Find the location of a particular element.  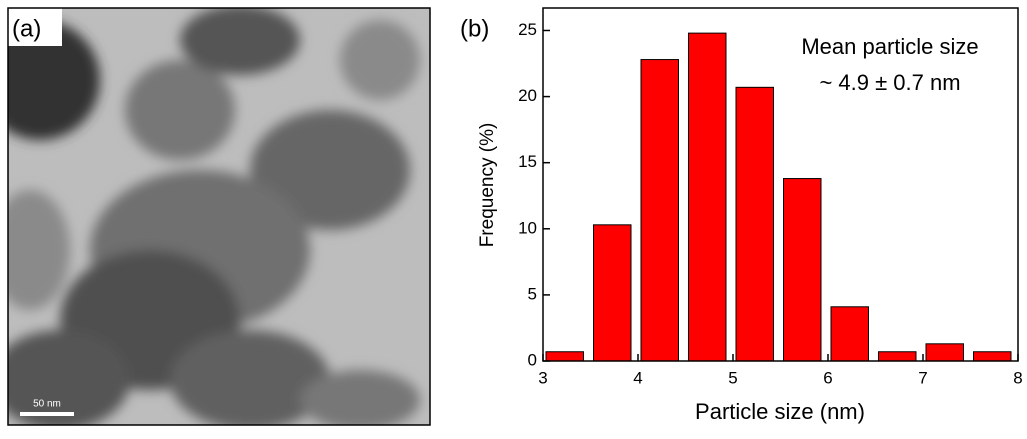

y-tick-label: 25 is located at coordinates (527, 29).